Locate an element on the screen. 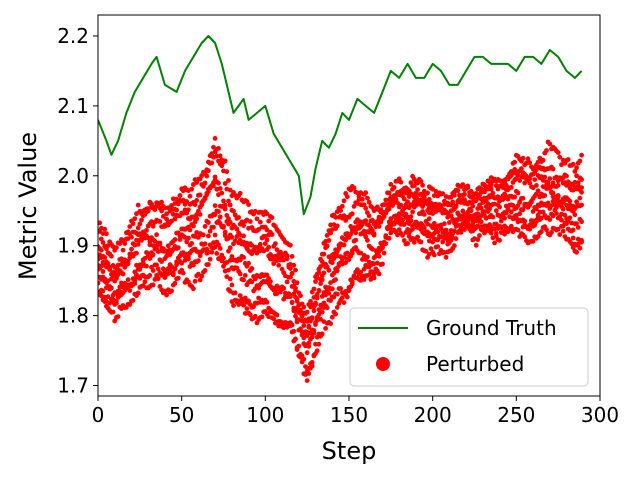  y-tick-label: 2.1 is located at coordinates (73, 106).